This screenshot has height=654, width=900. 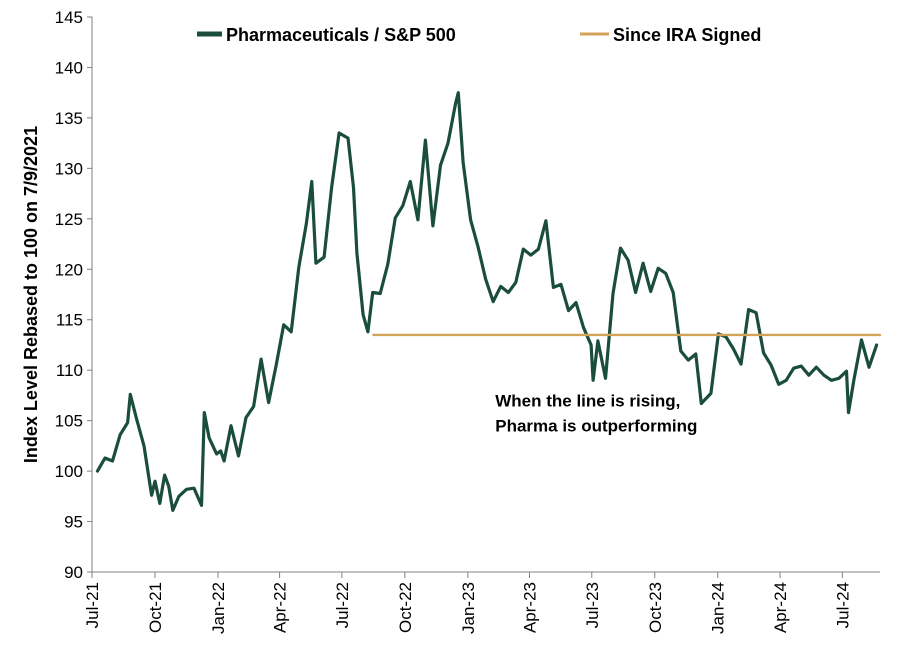 I want to click on y-tick-label: 100, so click(x=69, y=471).